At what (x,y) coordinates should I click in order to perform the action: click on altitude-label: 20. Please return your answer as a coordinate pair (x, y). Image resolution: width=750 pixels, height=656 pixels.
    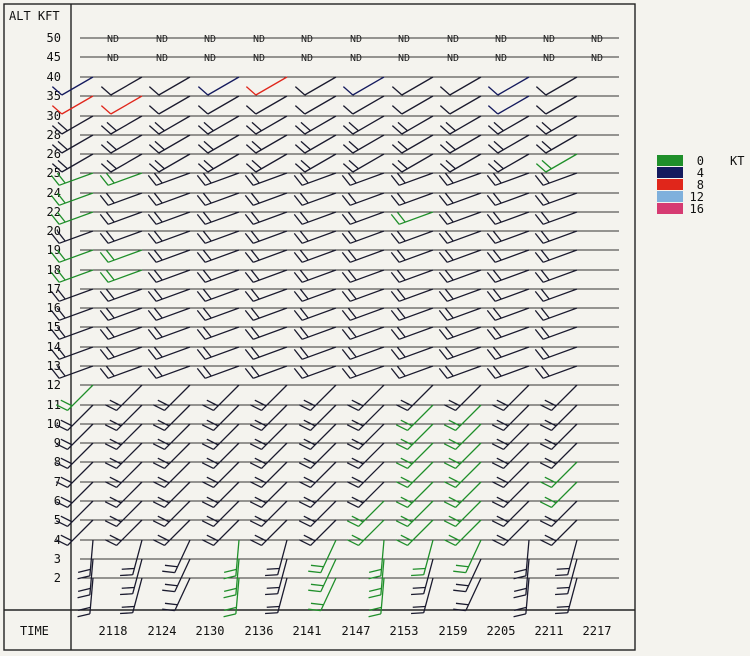
    Looking at the image, I should click on (54, 231).